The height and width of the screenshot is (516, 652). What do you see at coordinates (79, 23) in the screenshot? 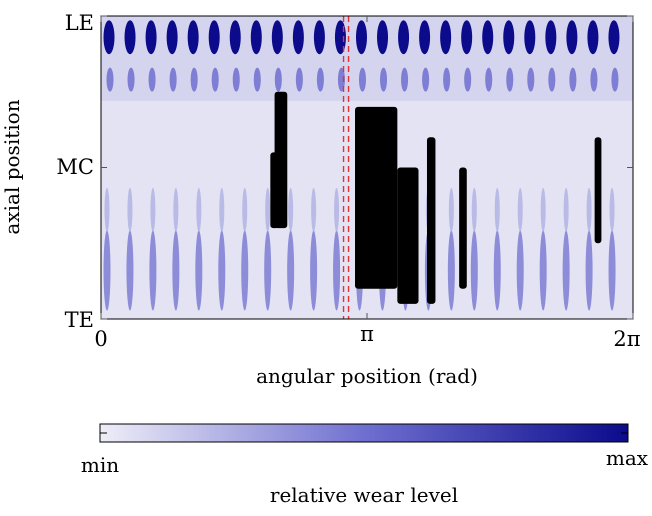
I see `y-tick-label-le: LE` at bounding box center [79, 23].